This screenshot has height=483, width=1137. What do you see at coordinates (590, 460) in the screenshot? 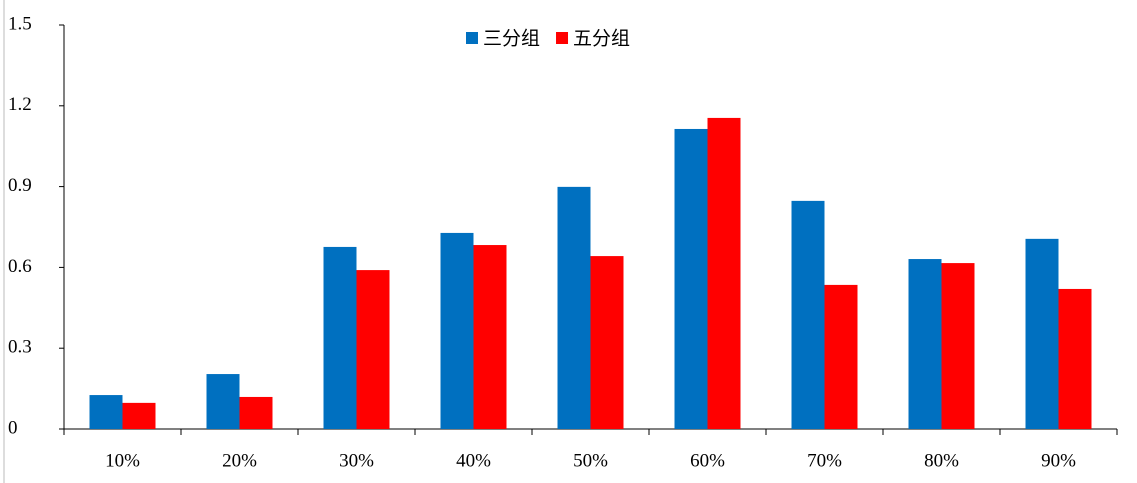
I see `x-tick-label: 50%` at bounding box center [590, 460].